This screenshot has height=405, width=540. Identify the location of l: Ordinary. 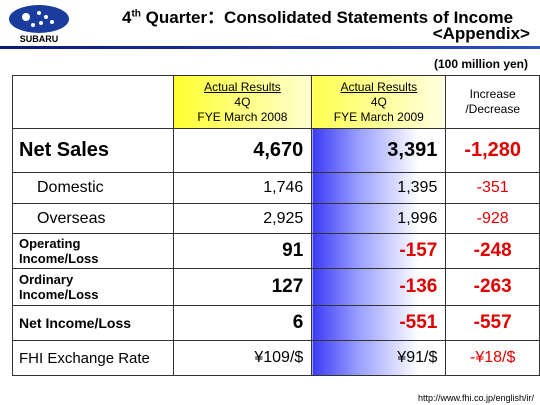
(46, 279).